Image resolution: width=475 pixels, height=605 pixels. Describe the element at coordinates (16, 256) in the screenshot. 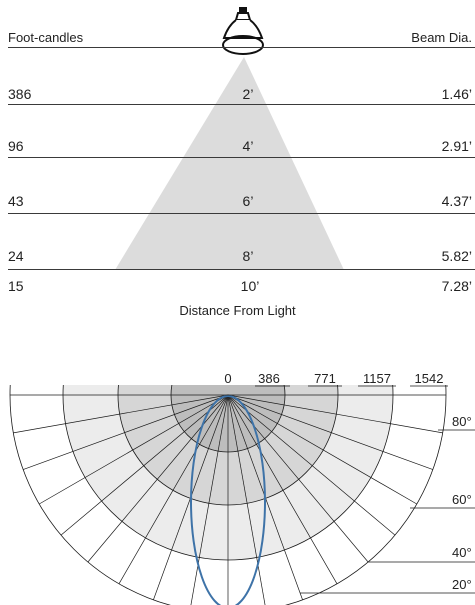

I see `footcandles-value: 24` at that location.